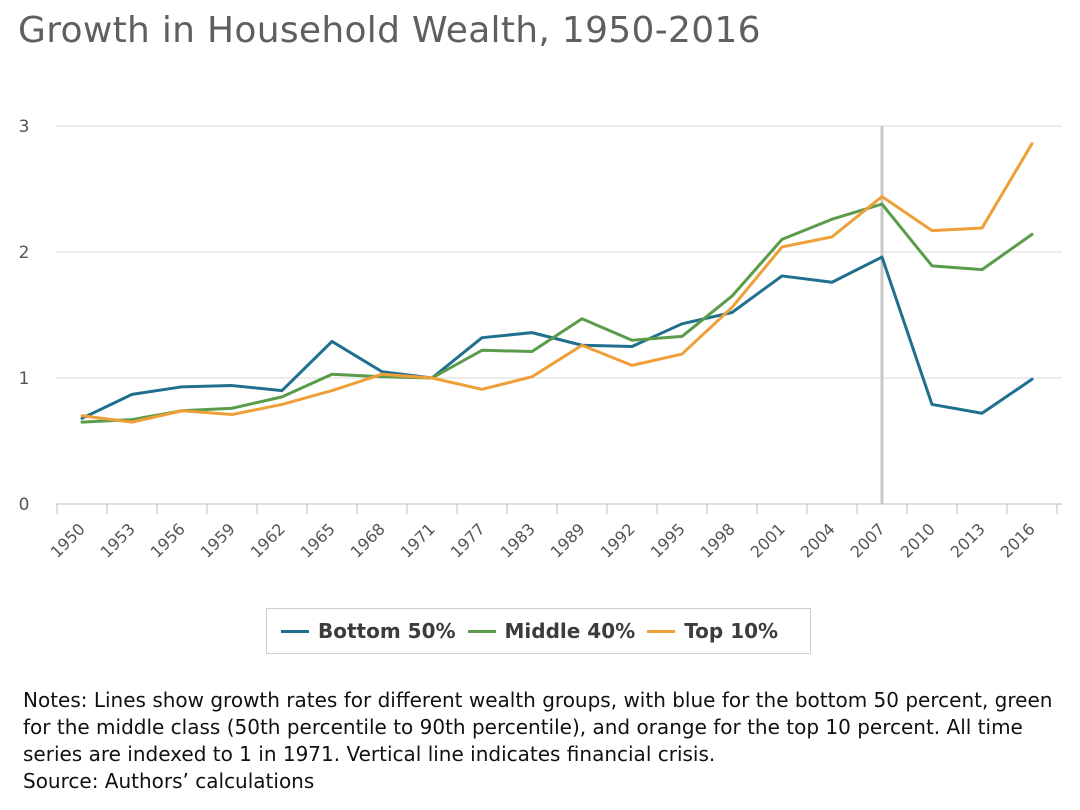  I want to click on y-tick-label: 3, so click(24, 127).